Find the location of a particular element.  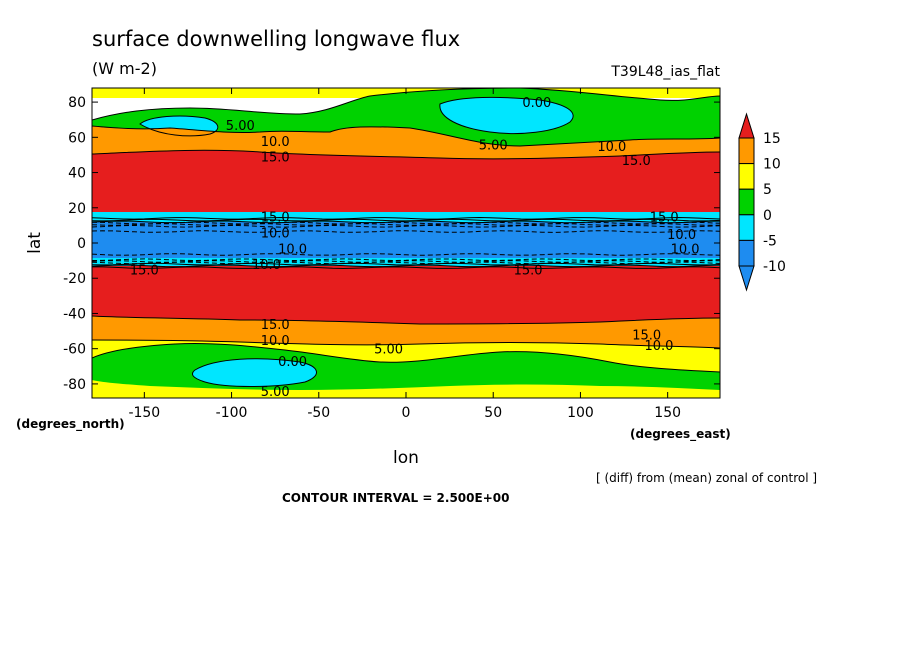

colorbar-min-arrow is located at coordinates (746, 278).